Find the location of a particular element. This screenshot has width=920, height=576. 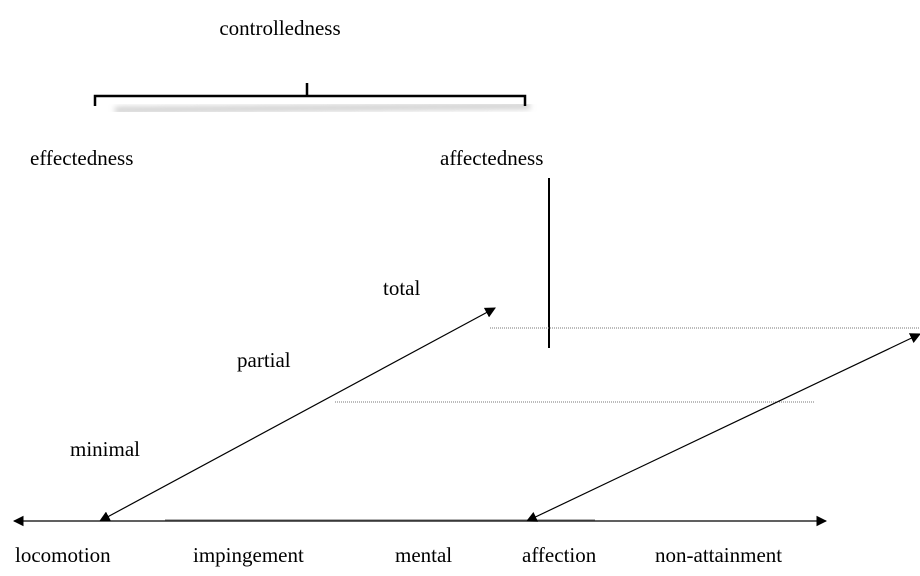

branch-label: affectedness is located at coordinates (491, 158).